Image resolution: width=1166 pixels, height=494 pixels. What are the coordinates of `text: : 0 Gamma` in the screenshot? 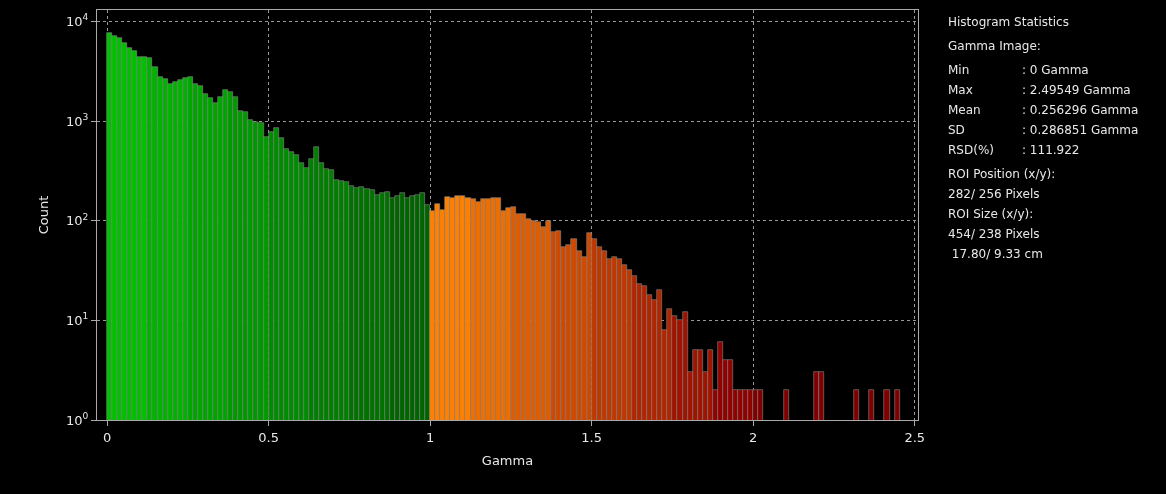 It's located at (1055, 70).